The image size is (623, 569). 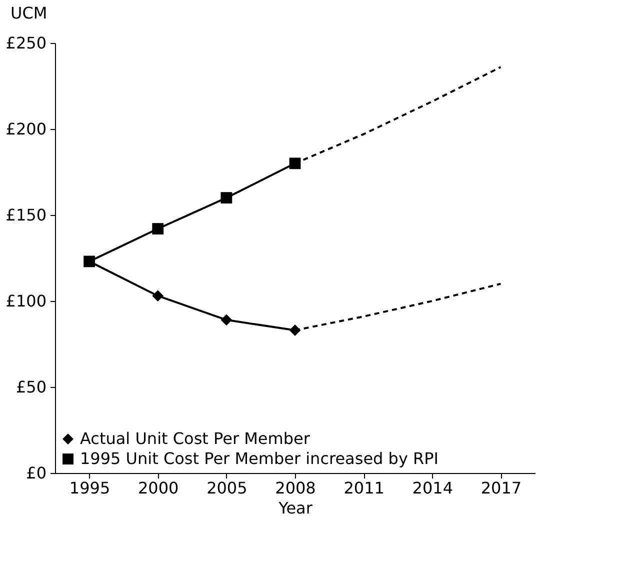 I want to click on legend-label: 1995 Unit Cost Per Member increased by RPI, so click(x=259, y=458).